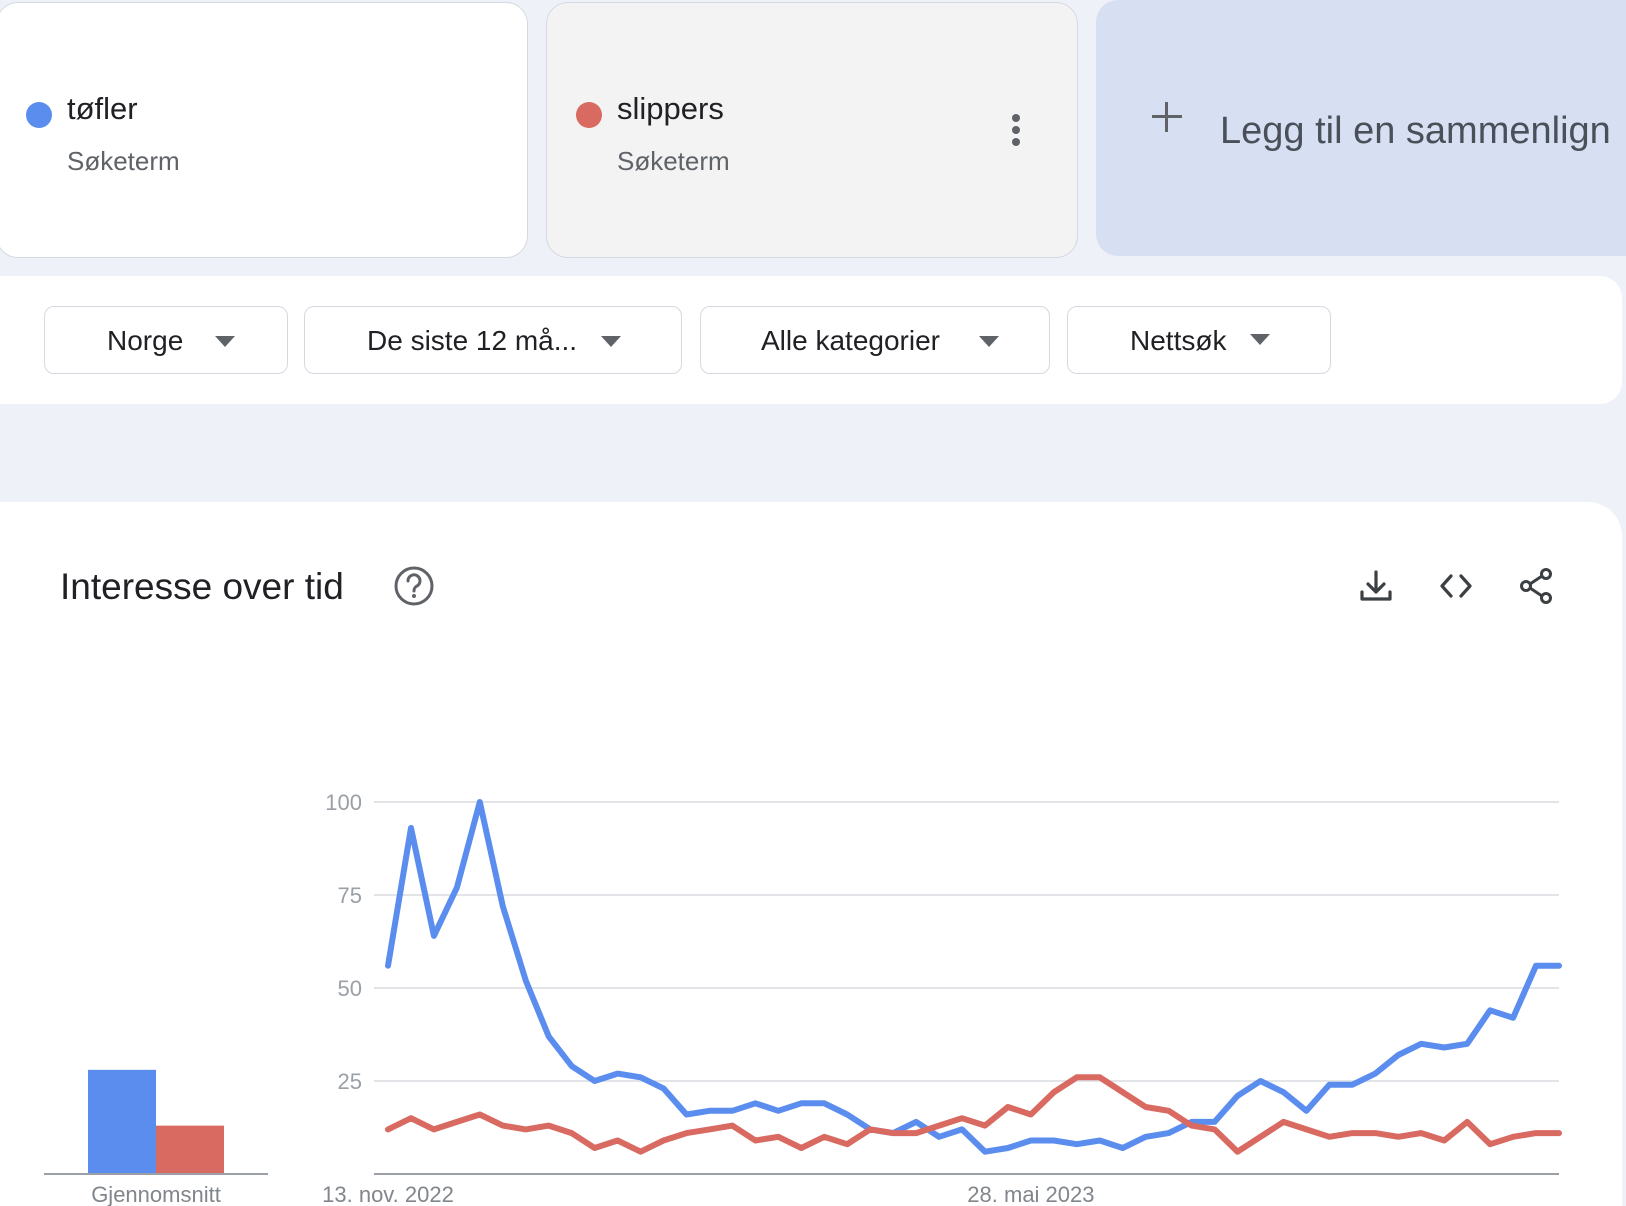 The height and width of the screenshot is (1206, 1626). Describe the element at coordinates (202, 586) in the screenshot. I see `chart-title: Interesse over tid` at that location.